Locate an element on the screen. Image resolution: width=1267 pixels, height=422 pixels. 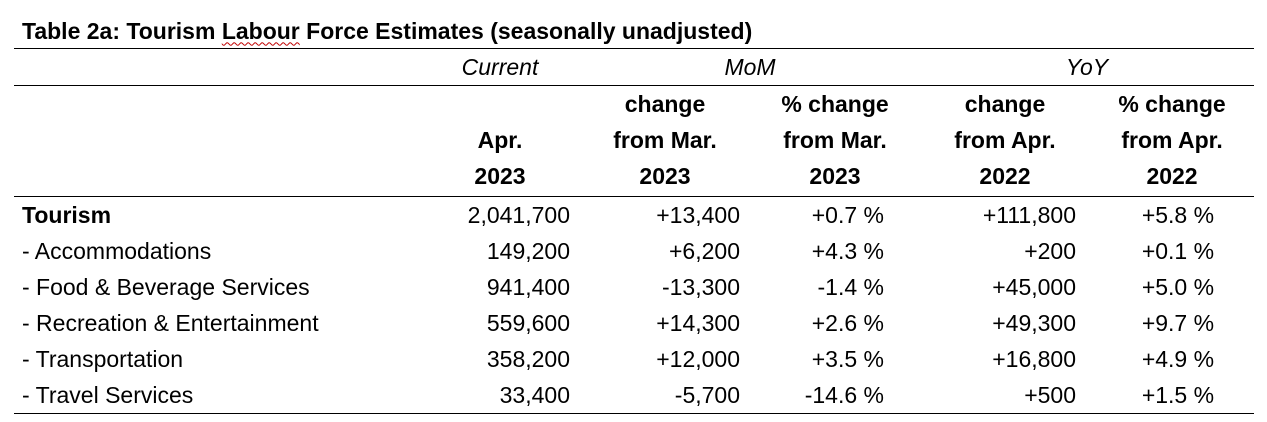
row-label: - Recreation & Entertainment is located at coordinates (170, 322).